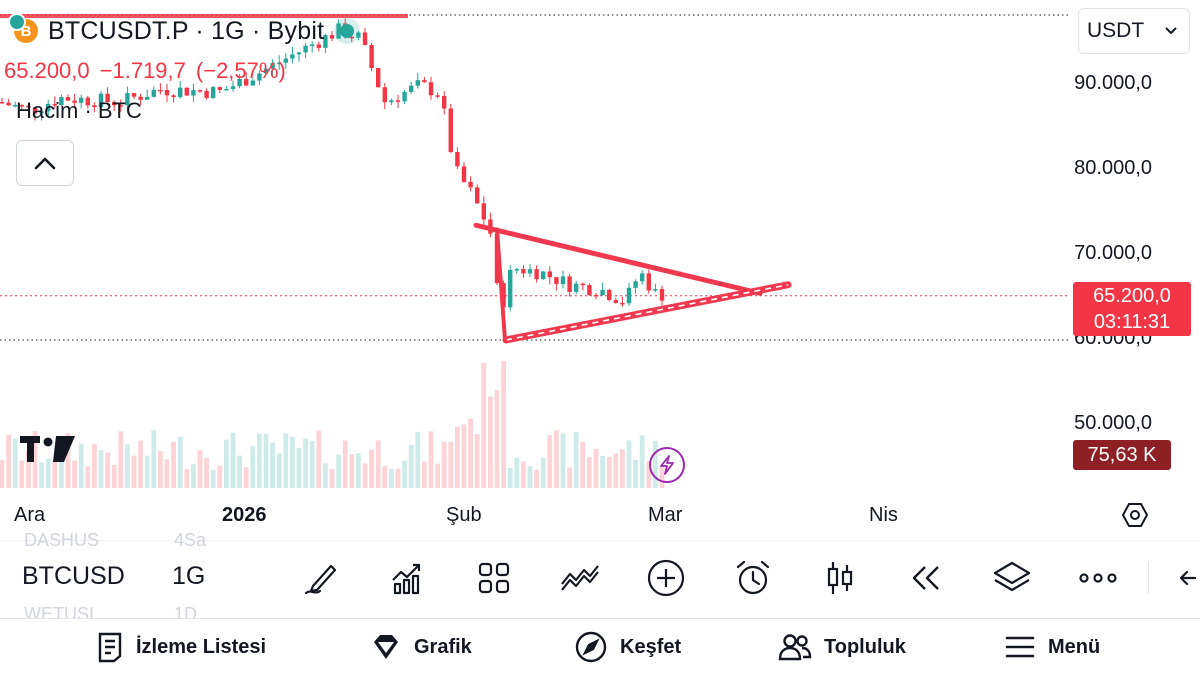 Image resolution: width=1200 pixels, height=676 pixels. Describe the element at coordinates (1052, 647) in the screenshot. I see `nav-menu: Menü` at that location.